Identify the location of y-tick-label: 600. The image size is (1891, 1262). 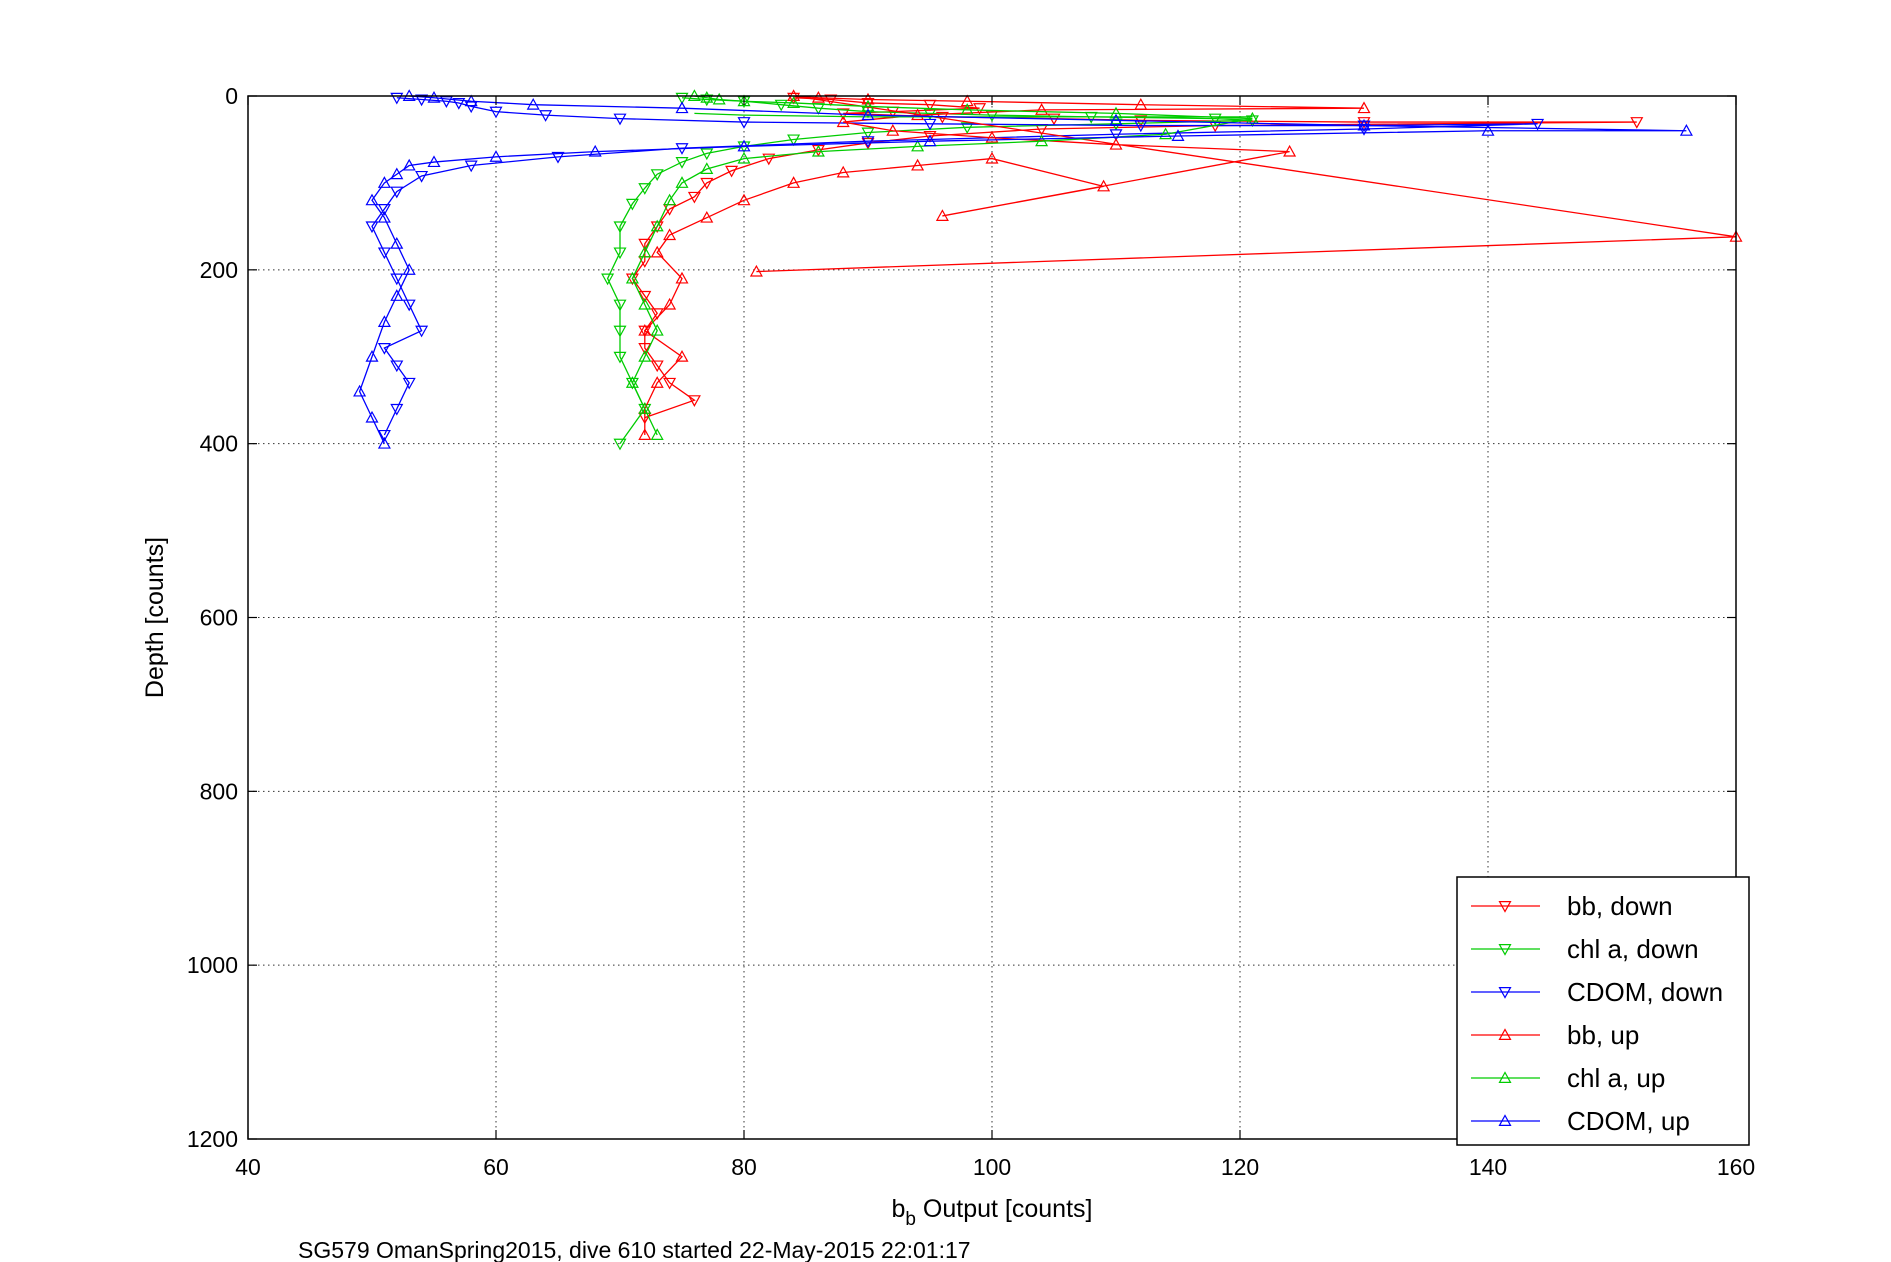
(219, 618).